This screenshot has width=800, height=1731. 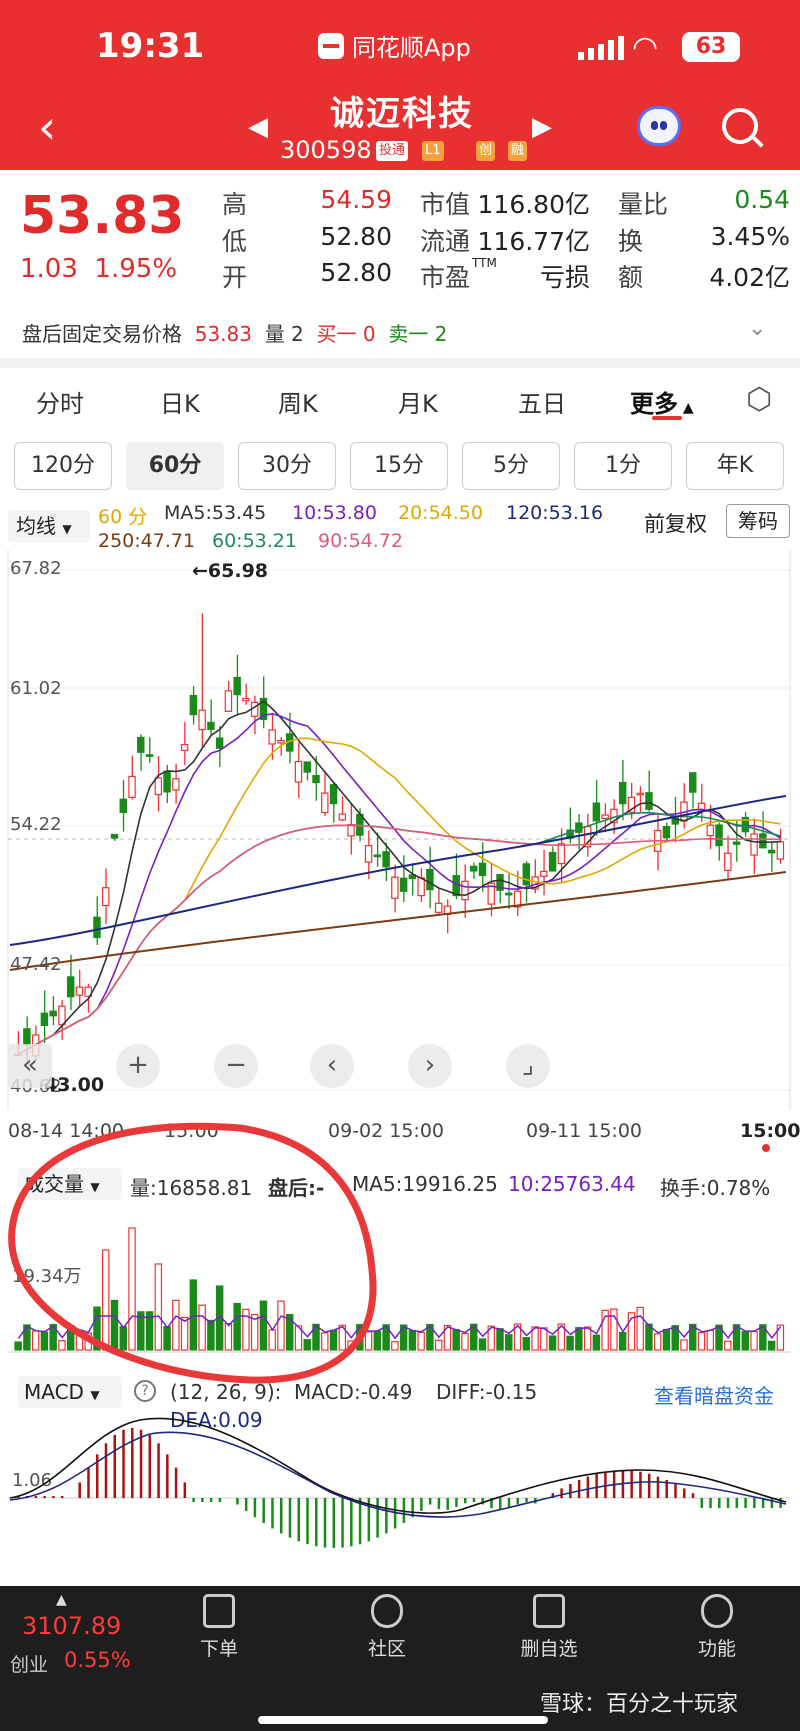 I want to click on volume-ma5: MA5:19916.25, so click(x=425, y=1184).